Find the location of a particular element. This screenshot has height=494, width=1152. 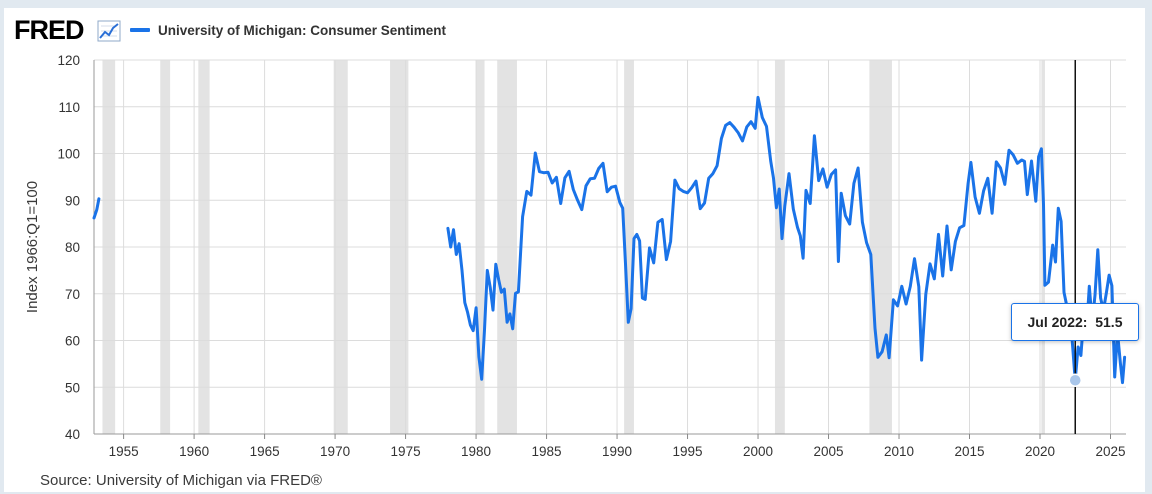

x-tick-label: 1975 is located at coordinates (406, 451).